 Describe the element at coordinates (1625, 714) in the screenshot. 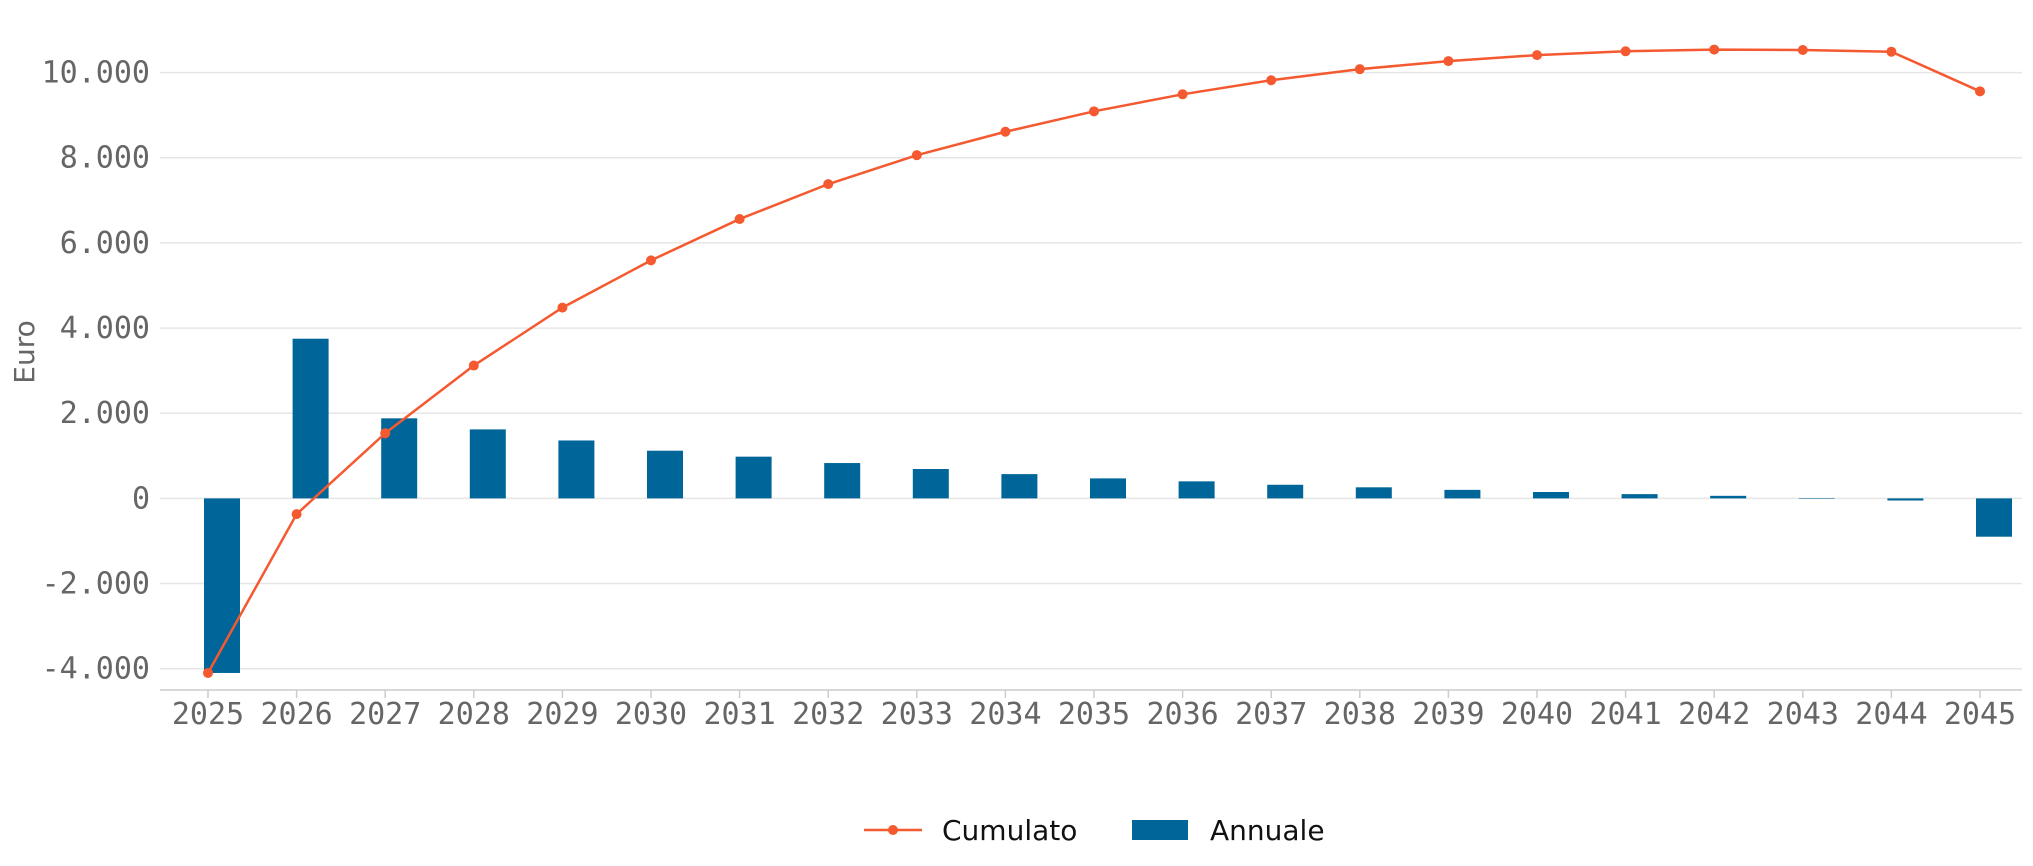

I see `x-tick-label: 2041` at that location.